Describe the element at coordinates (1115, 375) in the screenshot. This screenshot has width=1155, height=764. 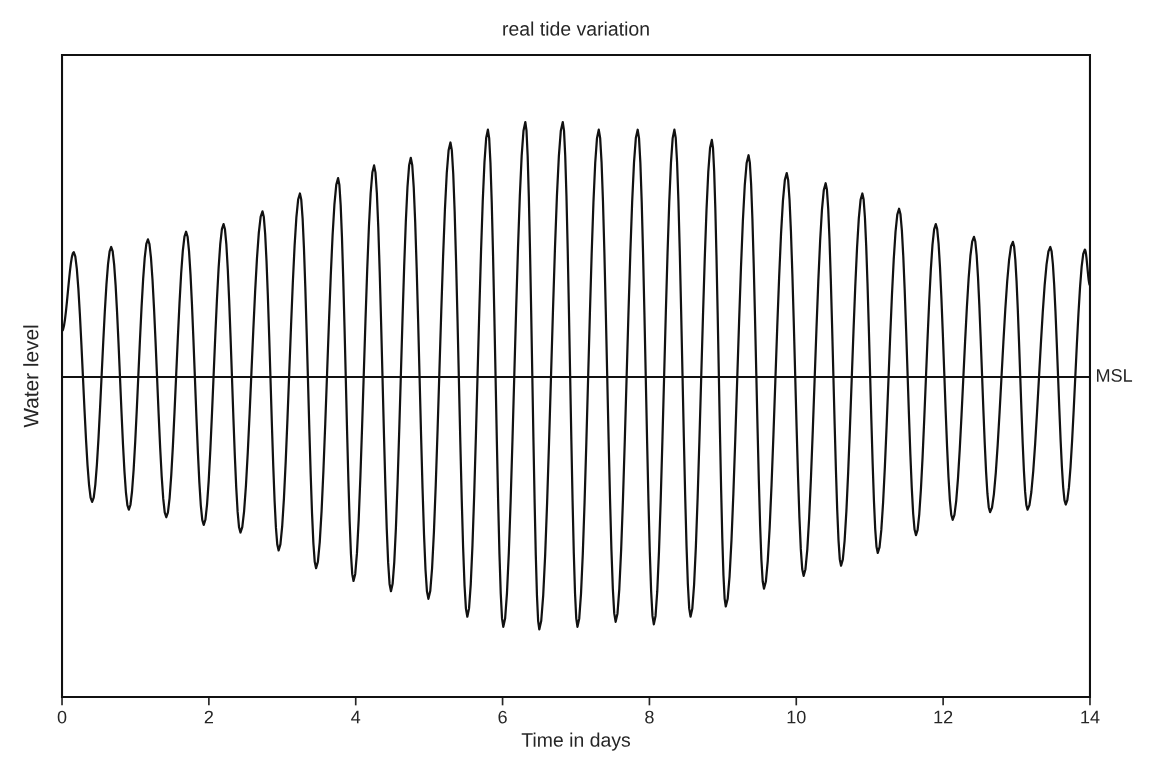
I see `ref-line-label: MSL` at that location.